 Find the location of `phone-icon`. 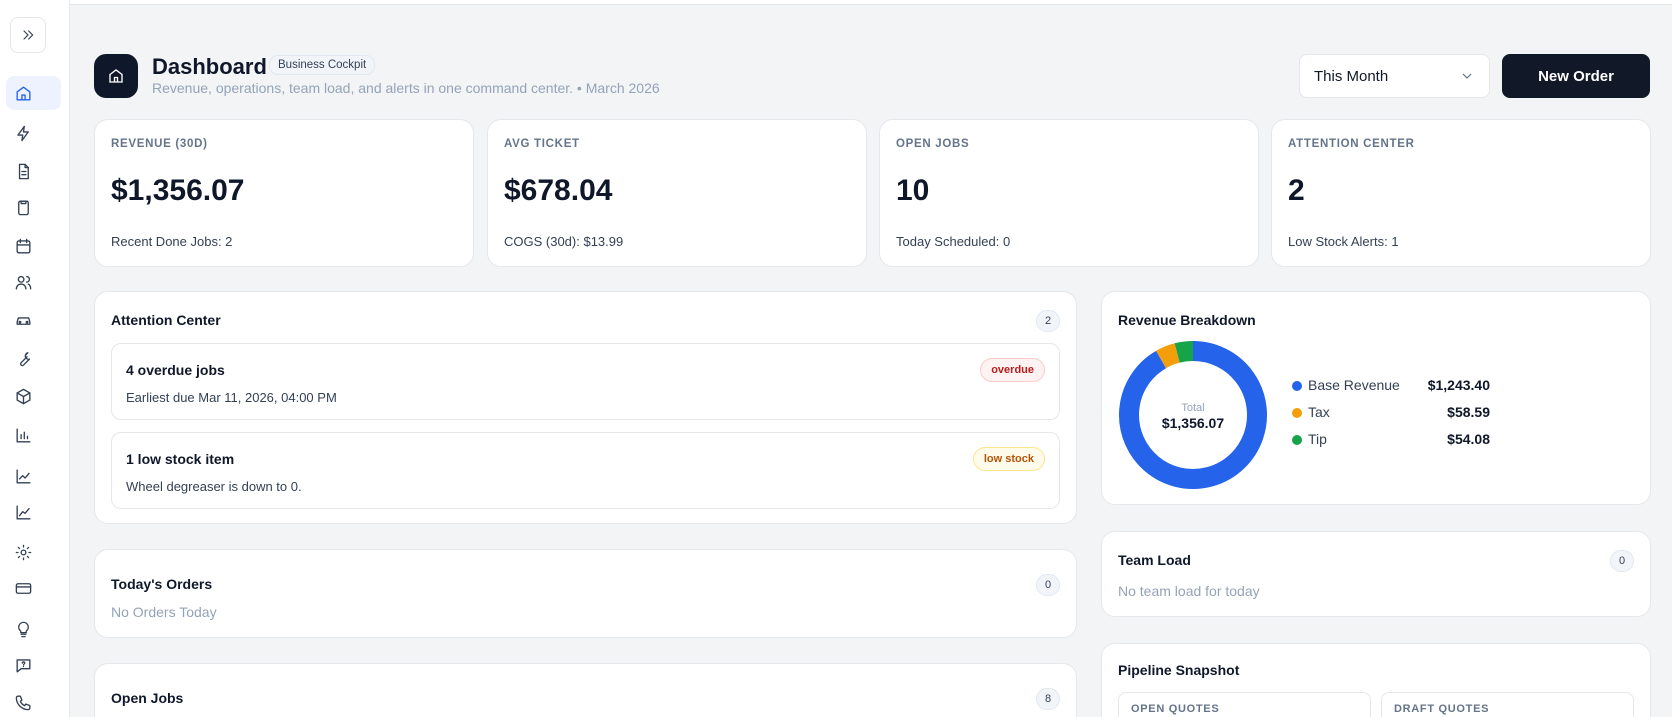

phone-icon is located at coordinates (23, 702).